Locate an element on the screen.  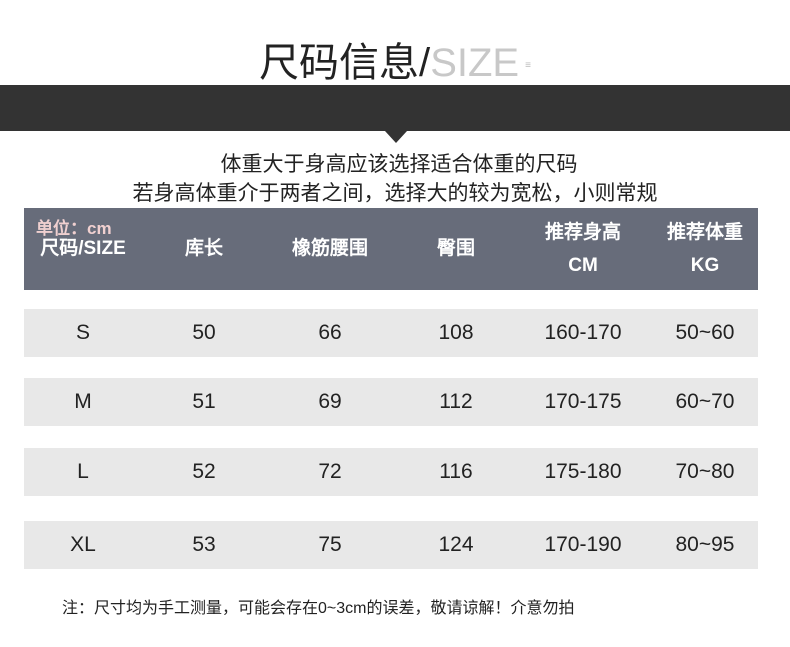
header-hip: 臀围 is located at coordinates (455, 248).